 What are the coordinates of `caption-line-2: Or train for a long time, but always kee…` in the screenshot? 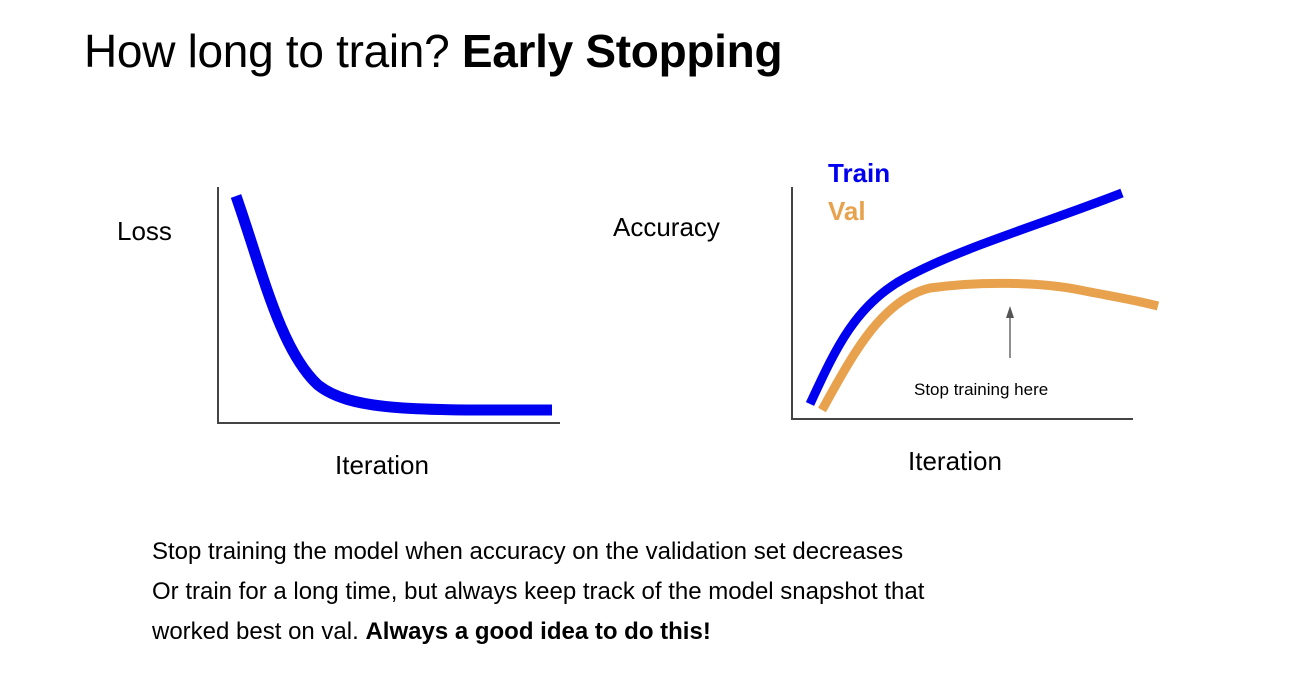 It's located at (538, 591).